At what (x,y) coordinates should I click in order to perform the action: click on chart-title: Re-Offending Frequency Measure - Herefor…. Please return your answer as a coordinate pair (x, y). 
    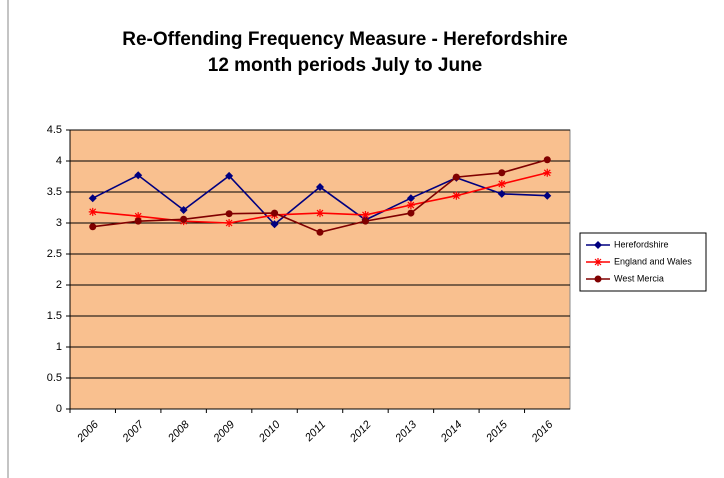
    Looking at the image, I should click on (345, 39).